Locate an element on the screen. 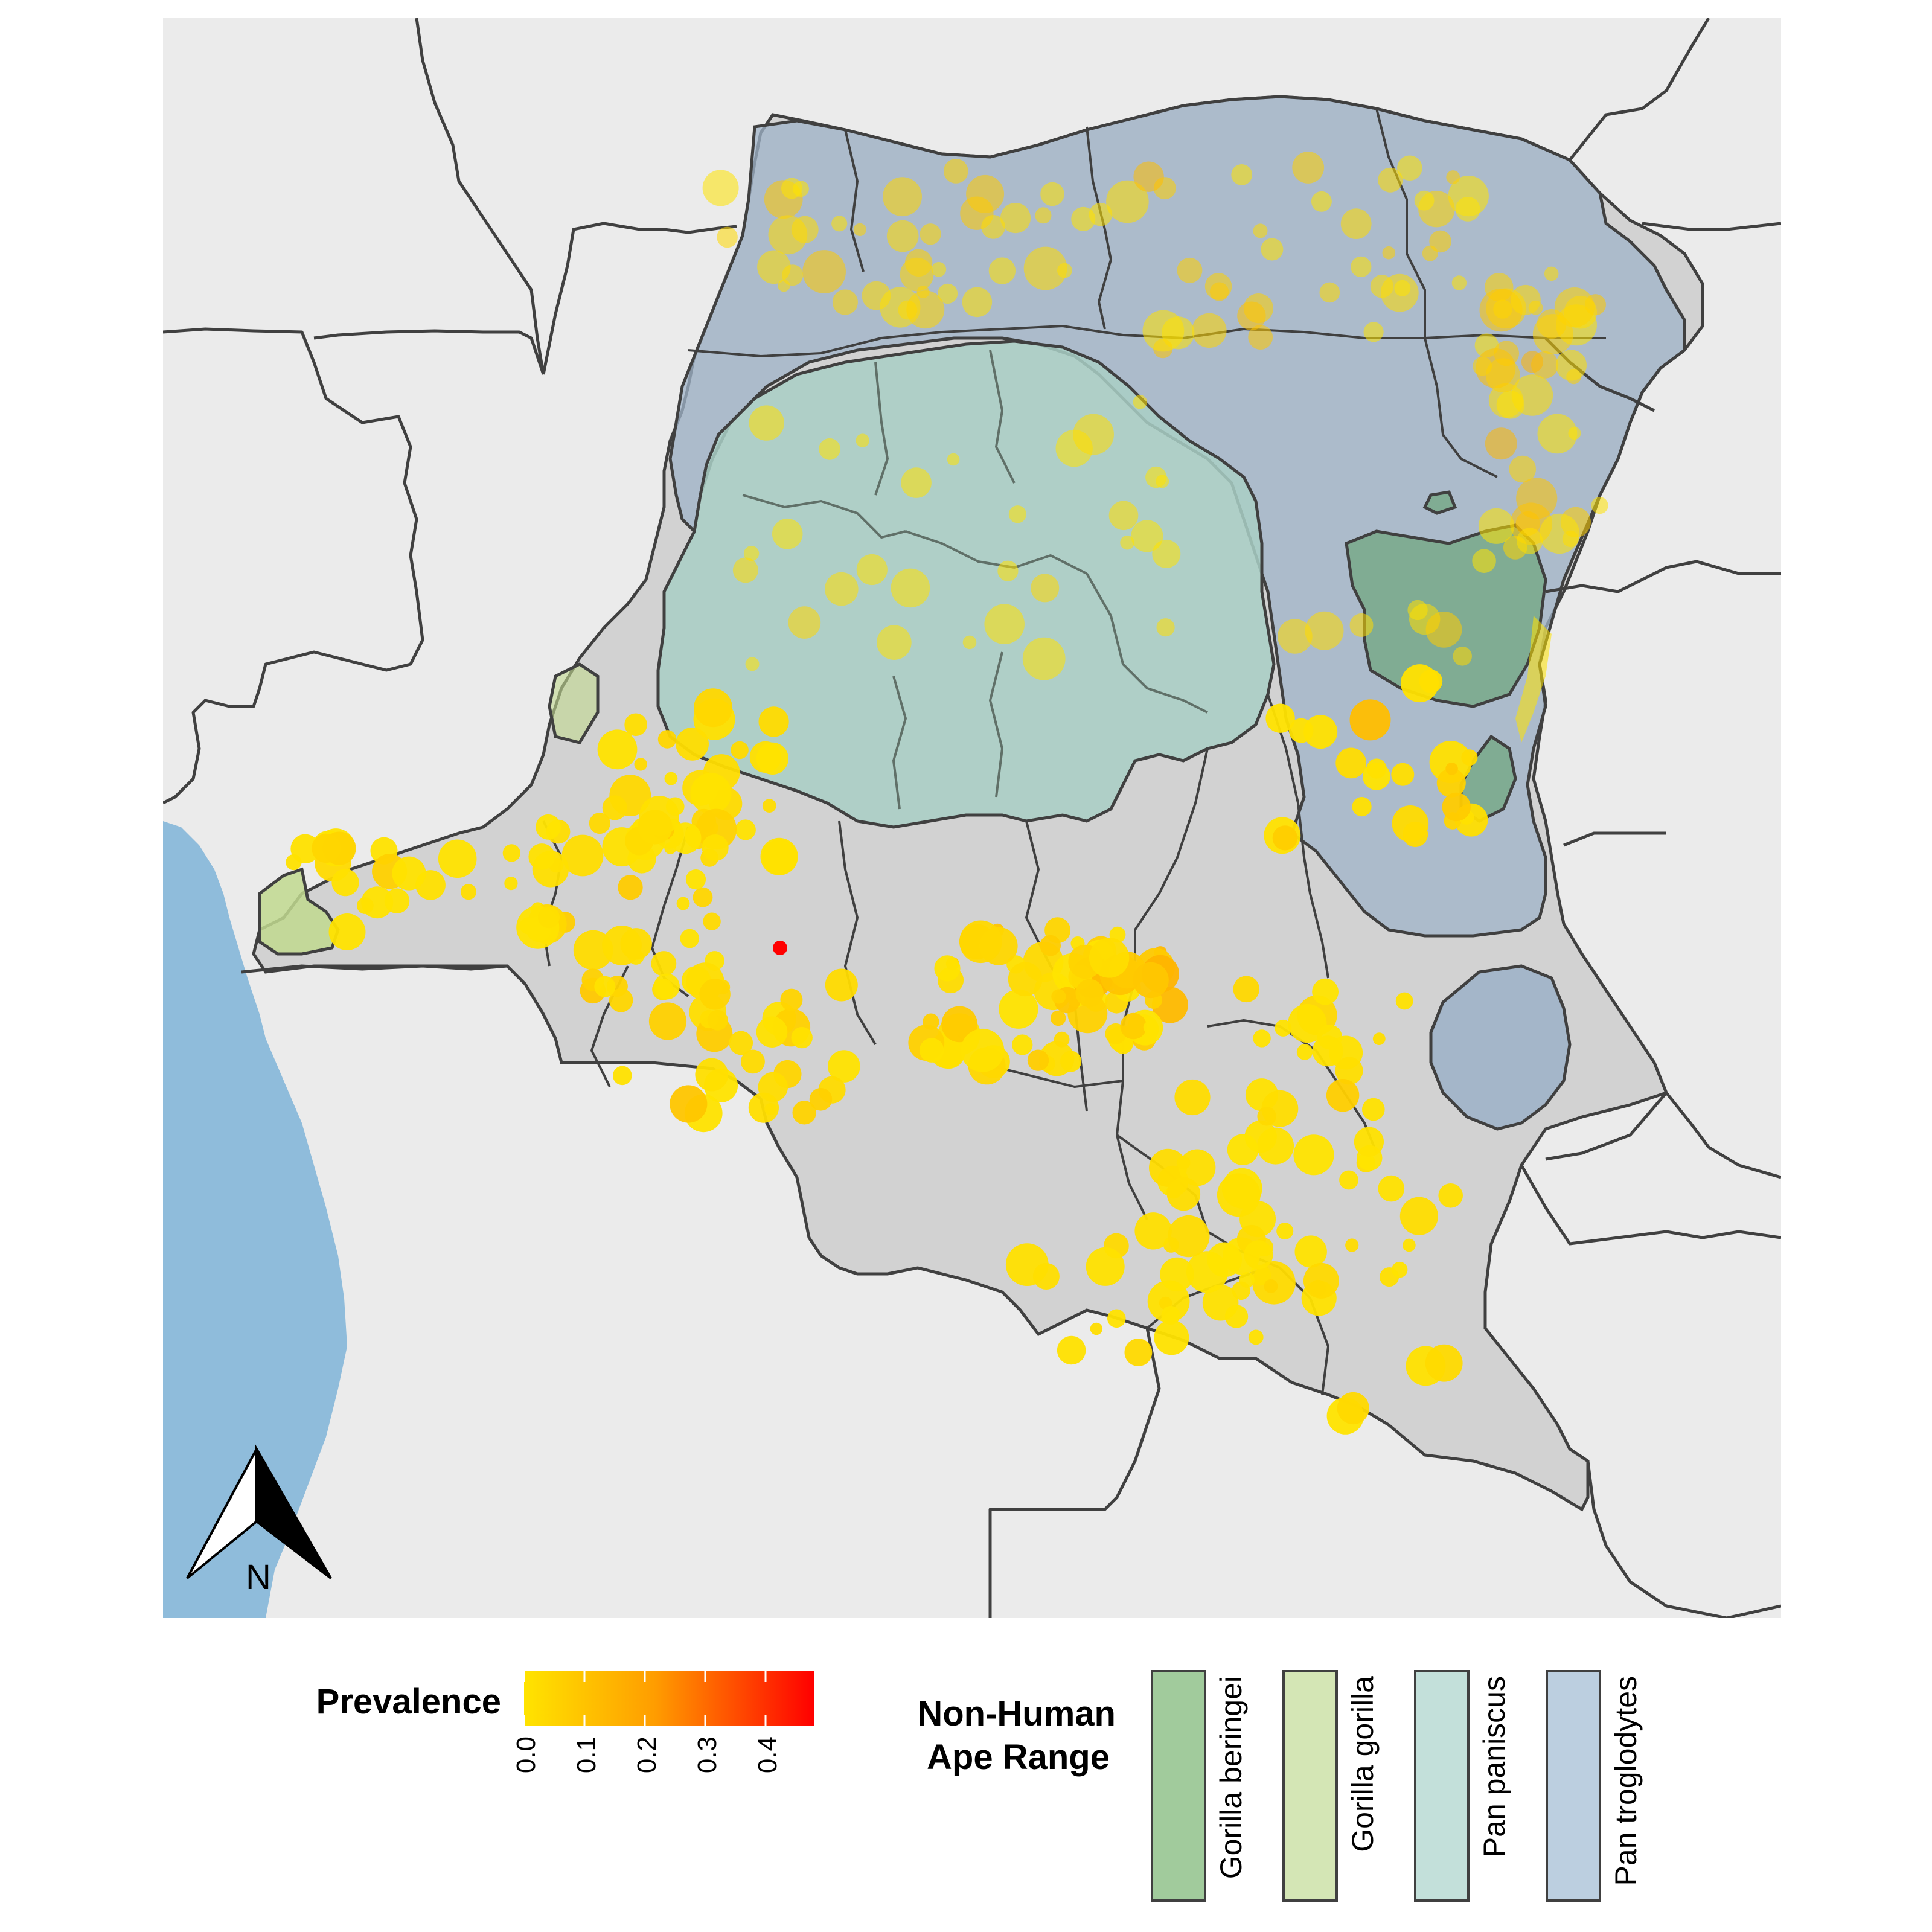 This screenshot has height=1932, width=1932. range-gorilla-gorilla-b is located at coordinates (574, 703).